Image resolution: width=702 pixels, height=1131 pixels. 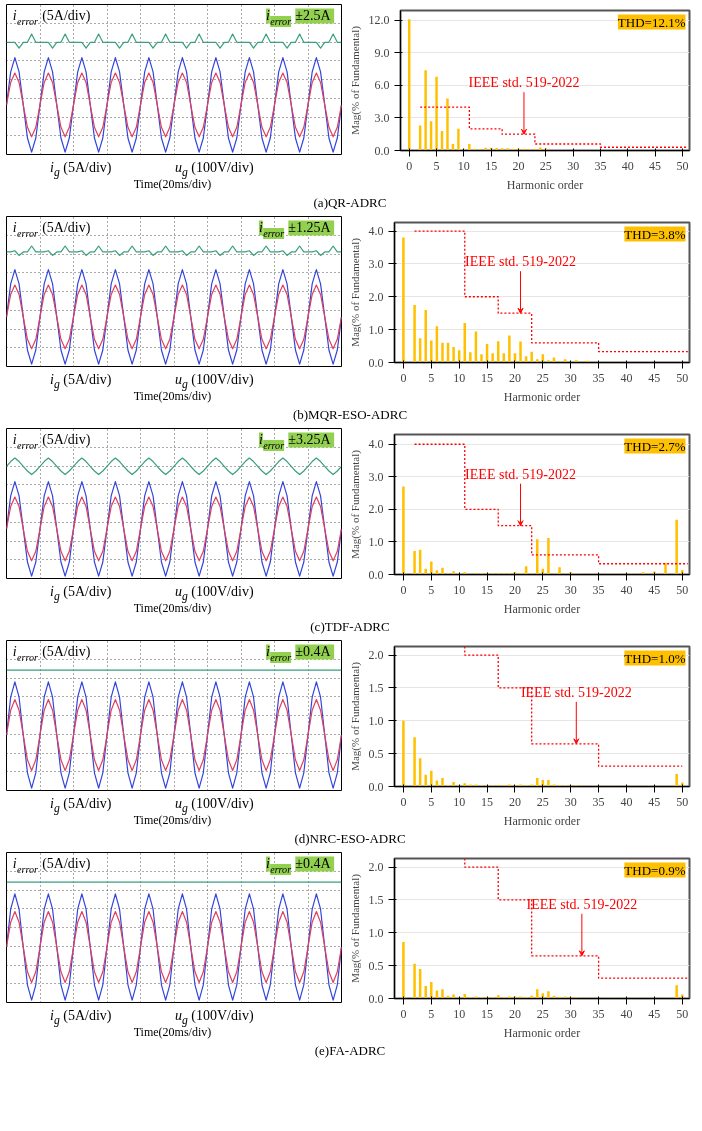 What do you see at coordinates (350, 203) in the screenshot?
I see `text: (a)QR-ADRC` at bounding box center [350, 203].